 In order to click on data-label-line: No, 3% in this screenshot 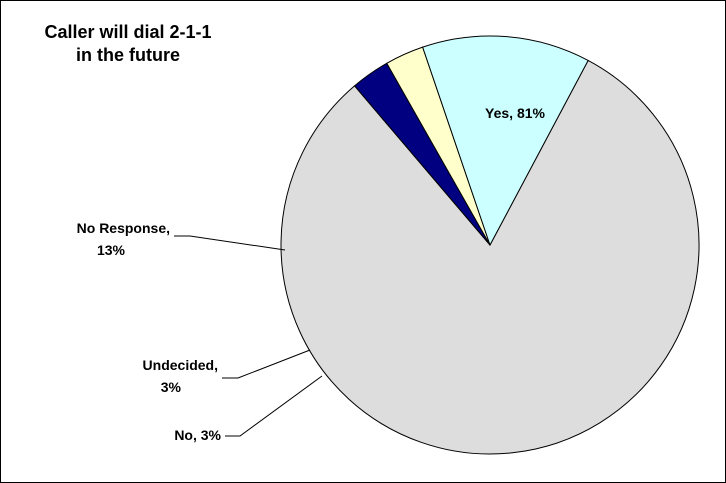, I will do `click(197, 435)`.